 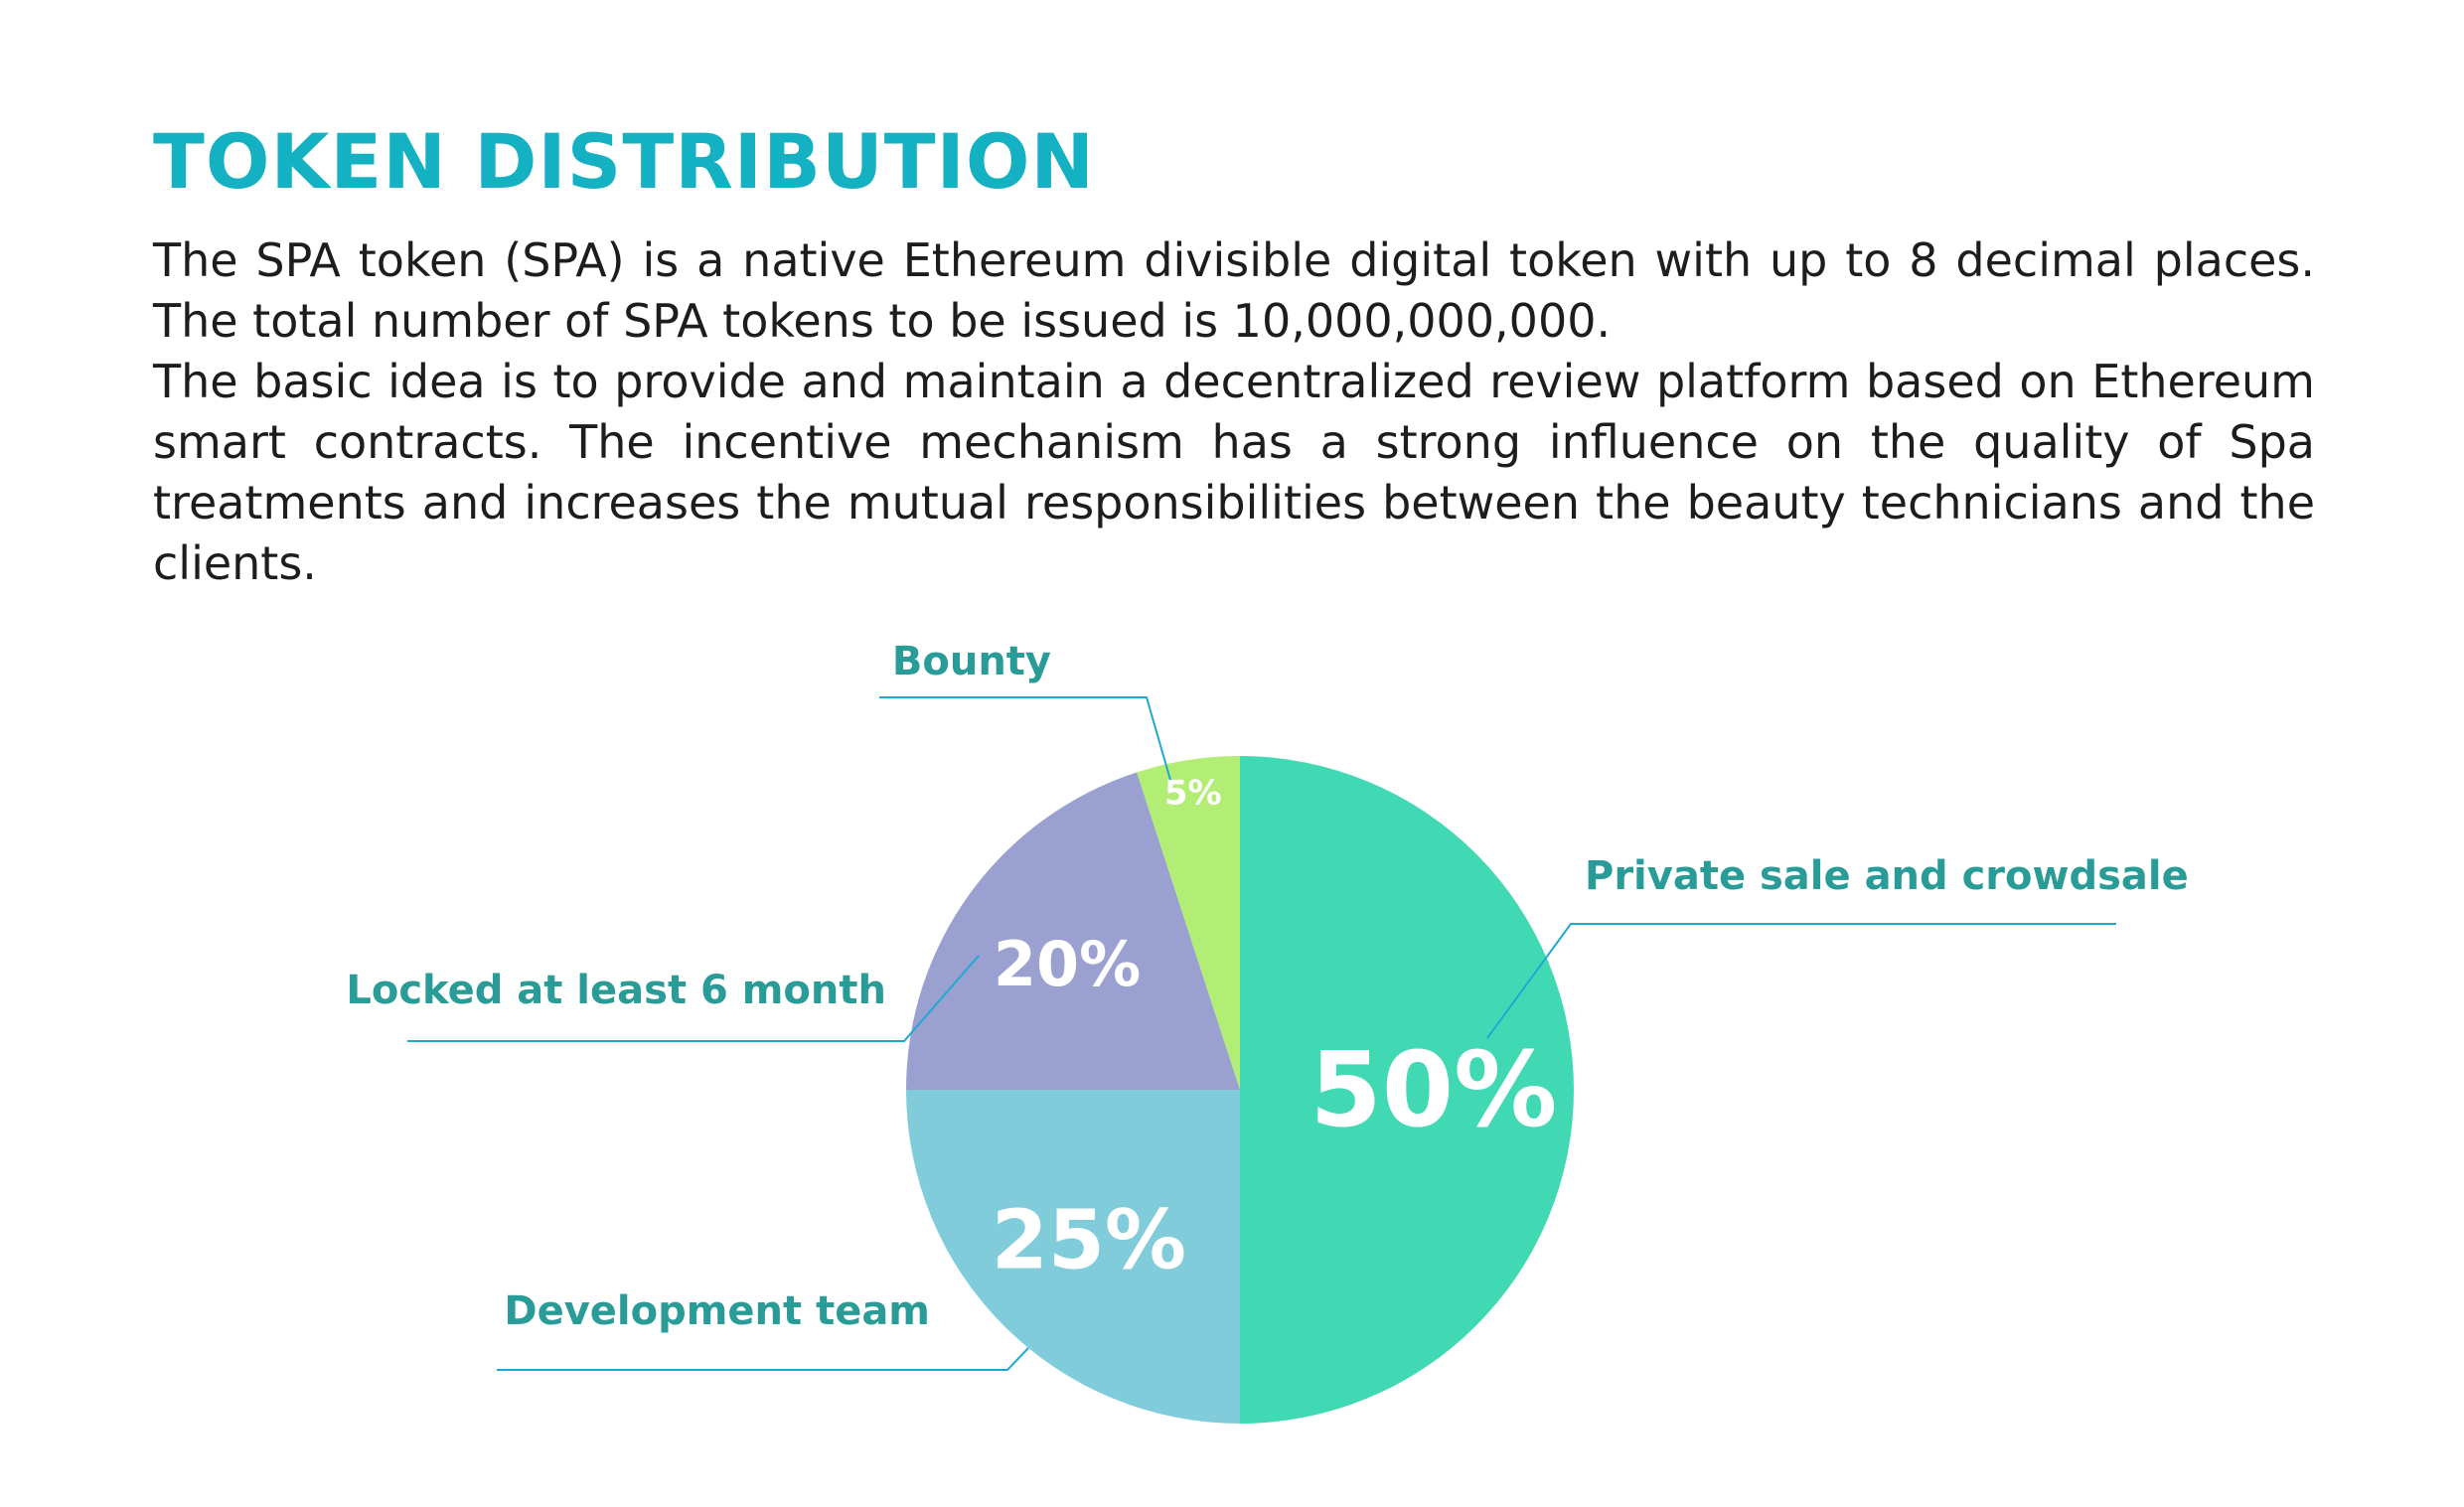 What do you see at coordinates (1067, 964) in the screenshot?
I see `slice-value-label-locked-at-least-6-month: 20%` at bounding box center [1067, 964].